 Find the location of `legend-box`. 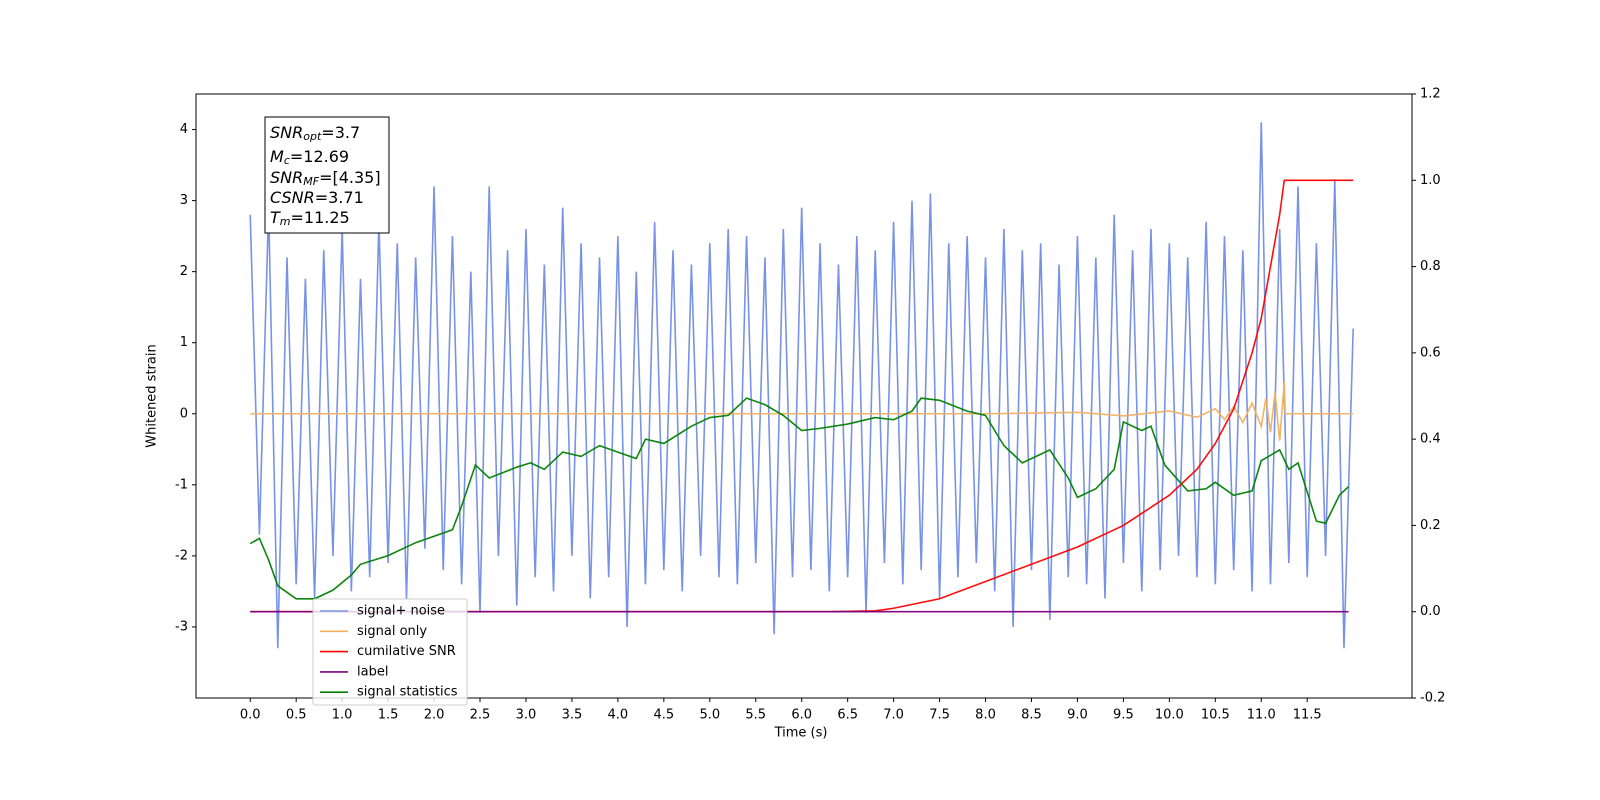

legend-box is located at coordinates (390, 652).